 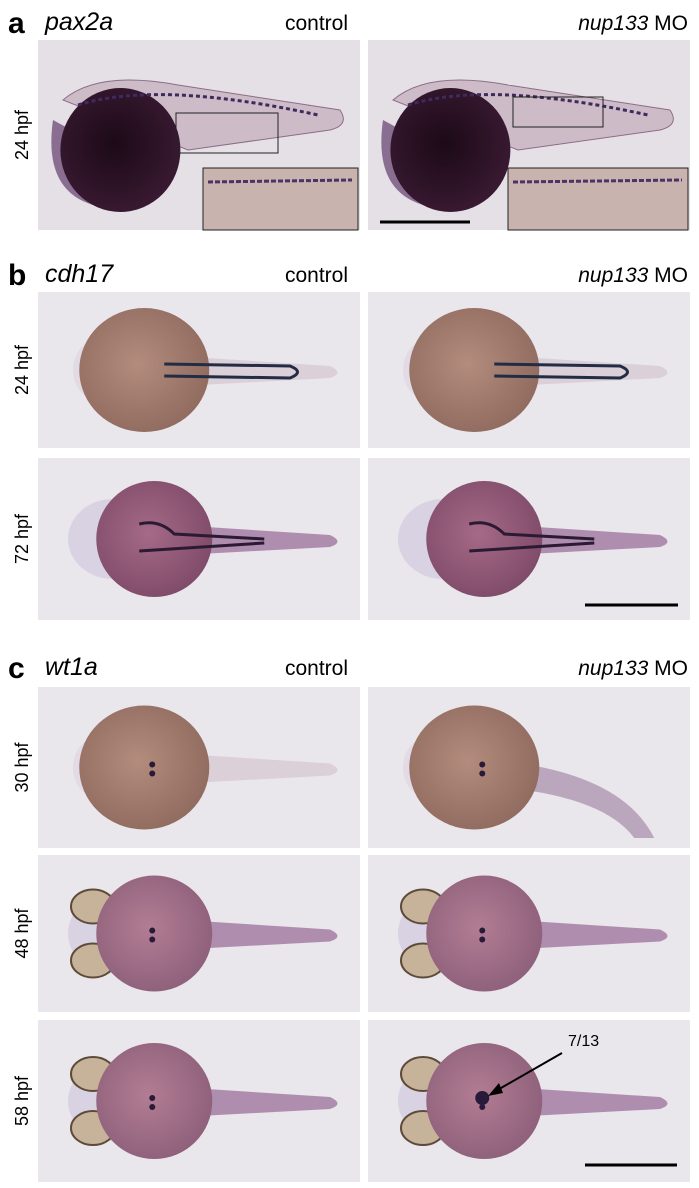 I want to click on row-label: 58 hpf, so click(x=22, y=1100).